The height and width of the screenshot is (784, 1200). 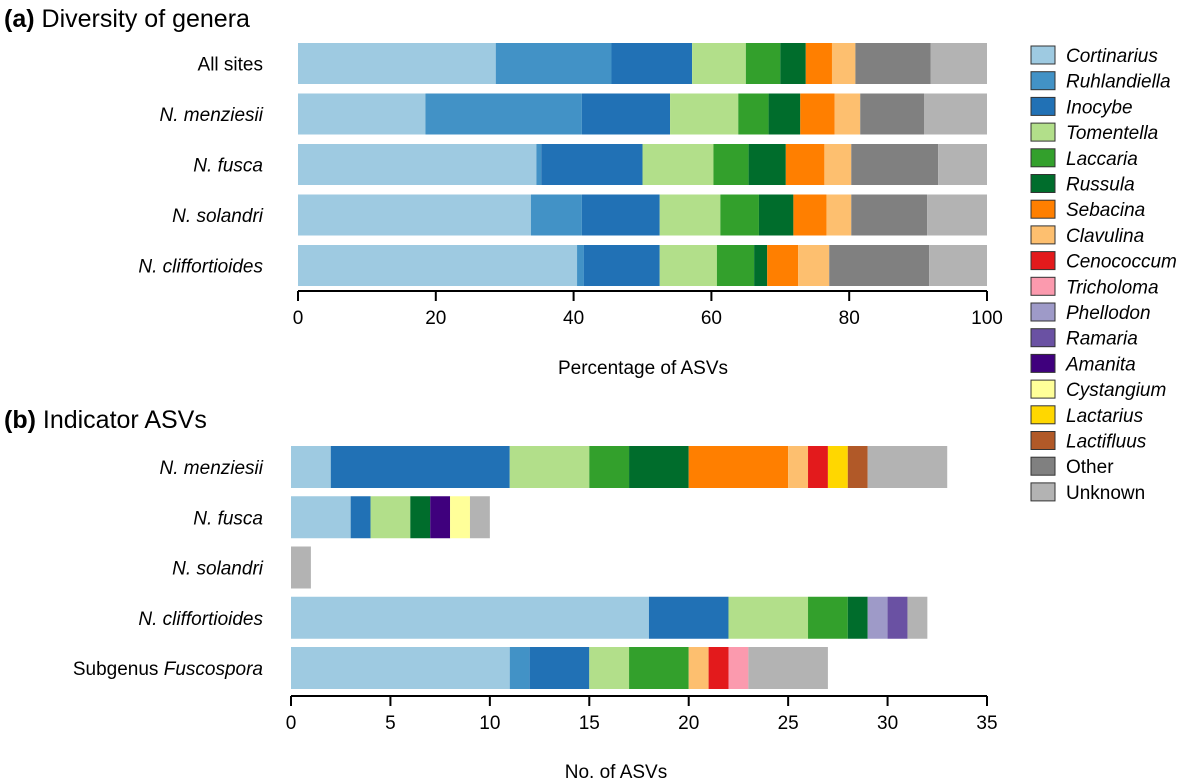 What do you see at coordinates (798, 467) in the screenshot?
I see `bar-b-row0-clavulina` at bounding box center [798, 467].